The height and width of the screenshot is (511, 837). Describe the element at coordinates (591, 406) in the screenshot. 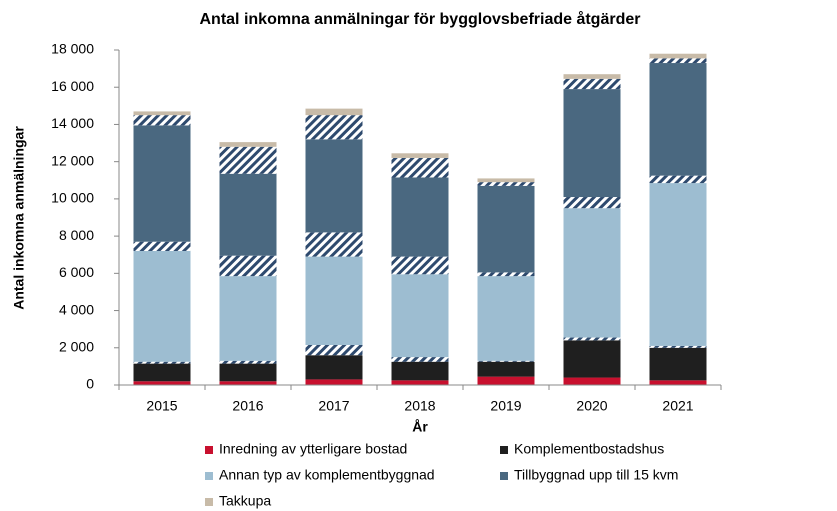

I see `x-tick-label: 2020` at that location.